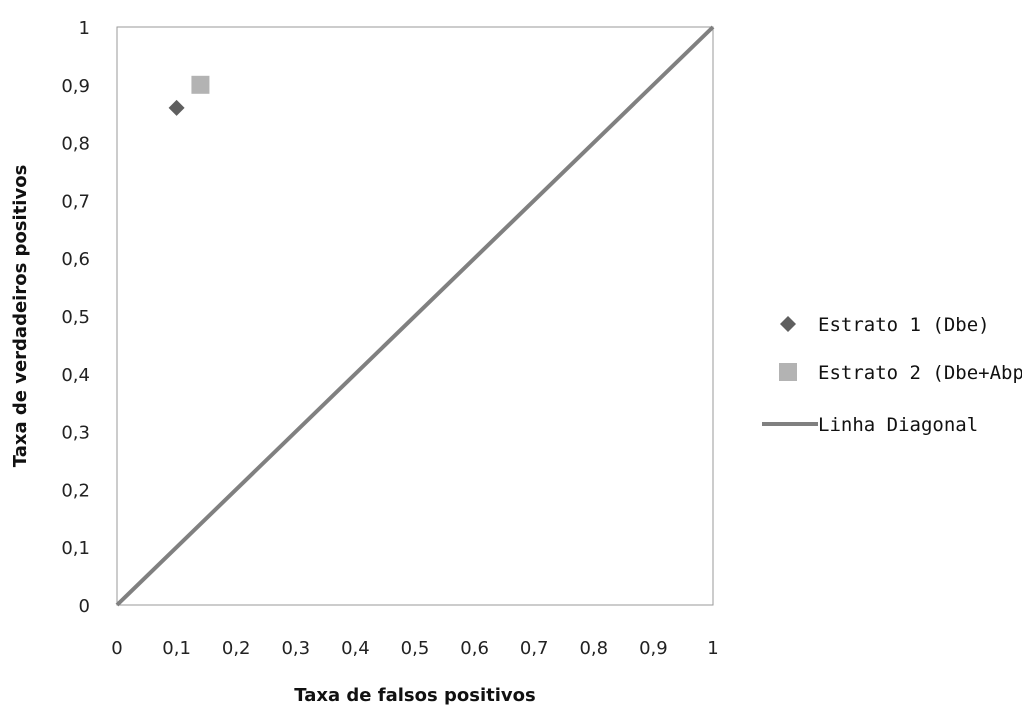 The image size is (1022, 709). What do you see at coordinates (75, 201) in the screenshot?
I see `y-tick-label: 0,7` at bounding box center [75, 201].